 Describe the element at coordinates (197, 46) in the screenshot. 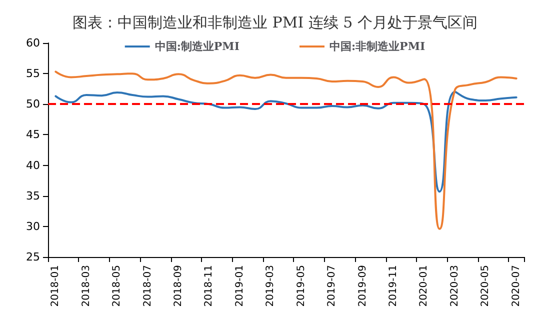

I see `legend-label: 中国:制造业PMI` at that location.